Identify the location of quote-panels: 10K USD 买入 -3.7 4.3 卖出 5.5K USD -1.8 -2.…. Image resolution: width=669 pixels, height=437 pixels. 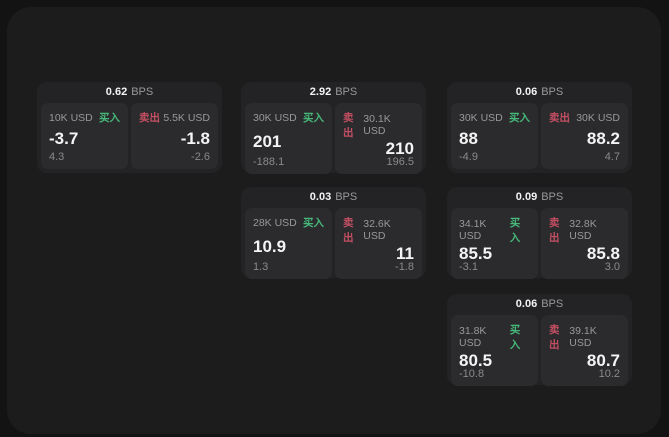
(129, 138).